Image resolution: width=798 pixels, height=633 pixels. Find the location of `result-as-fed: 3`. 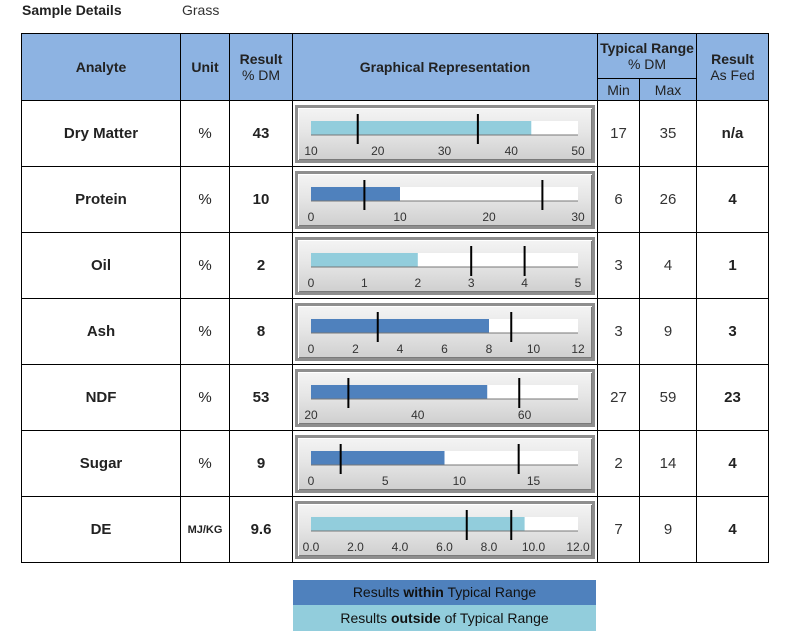

result-as-fed: 3 is located at coordinates (733, 331).